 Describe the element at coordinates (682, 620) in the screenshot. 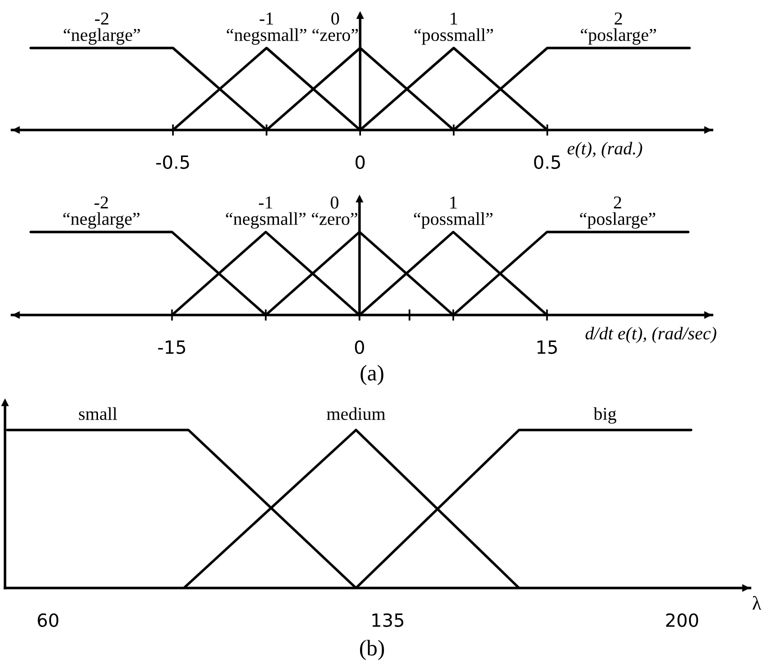

I see `x-tick-label: 200` at that location.